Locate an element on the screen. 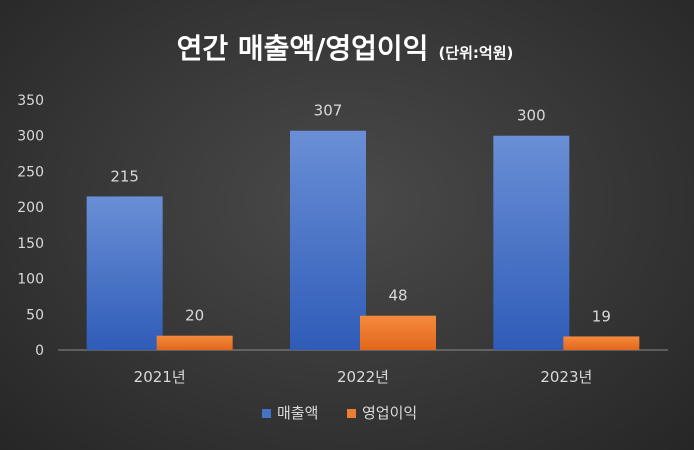 The image size is (694, 450). legend: 매출액 영업이익 is located at coordinates (339, 413).